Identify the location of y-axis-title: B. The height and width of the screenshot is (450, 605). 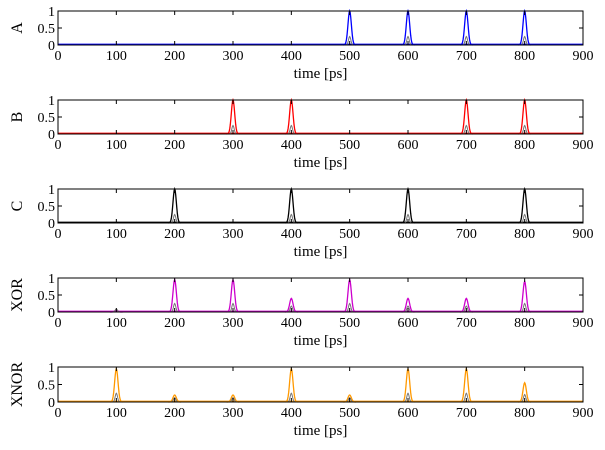
(17, 117).